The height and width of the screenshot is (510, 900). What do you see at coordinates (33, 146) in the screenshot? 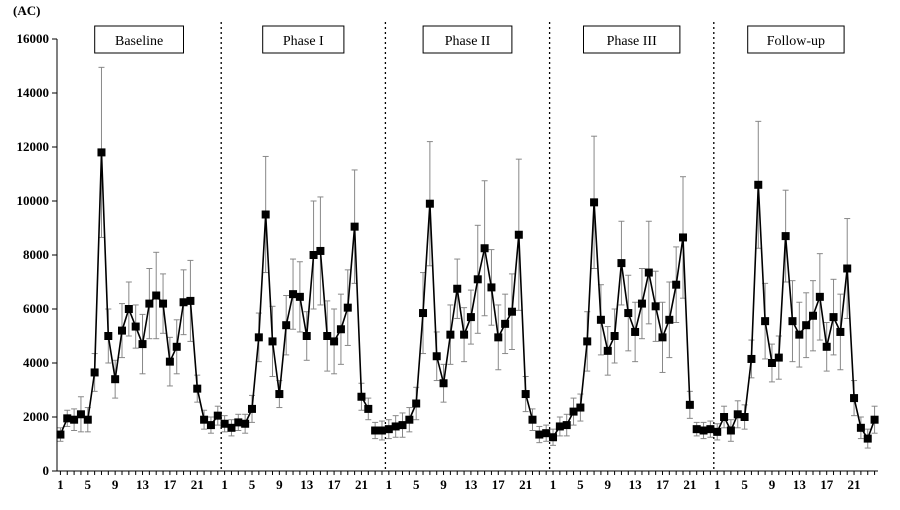
I see `y-tick-label: 12000` at bounding box center [33, 146].